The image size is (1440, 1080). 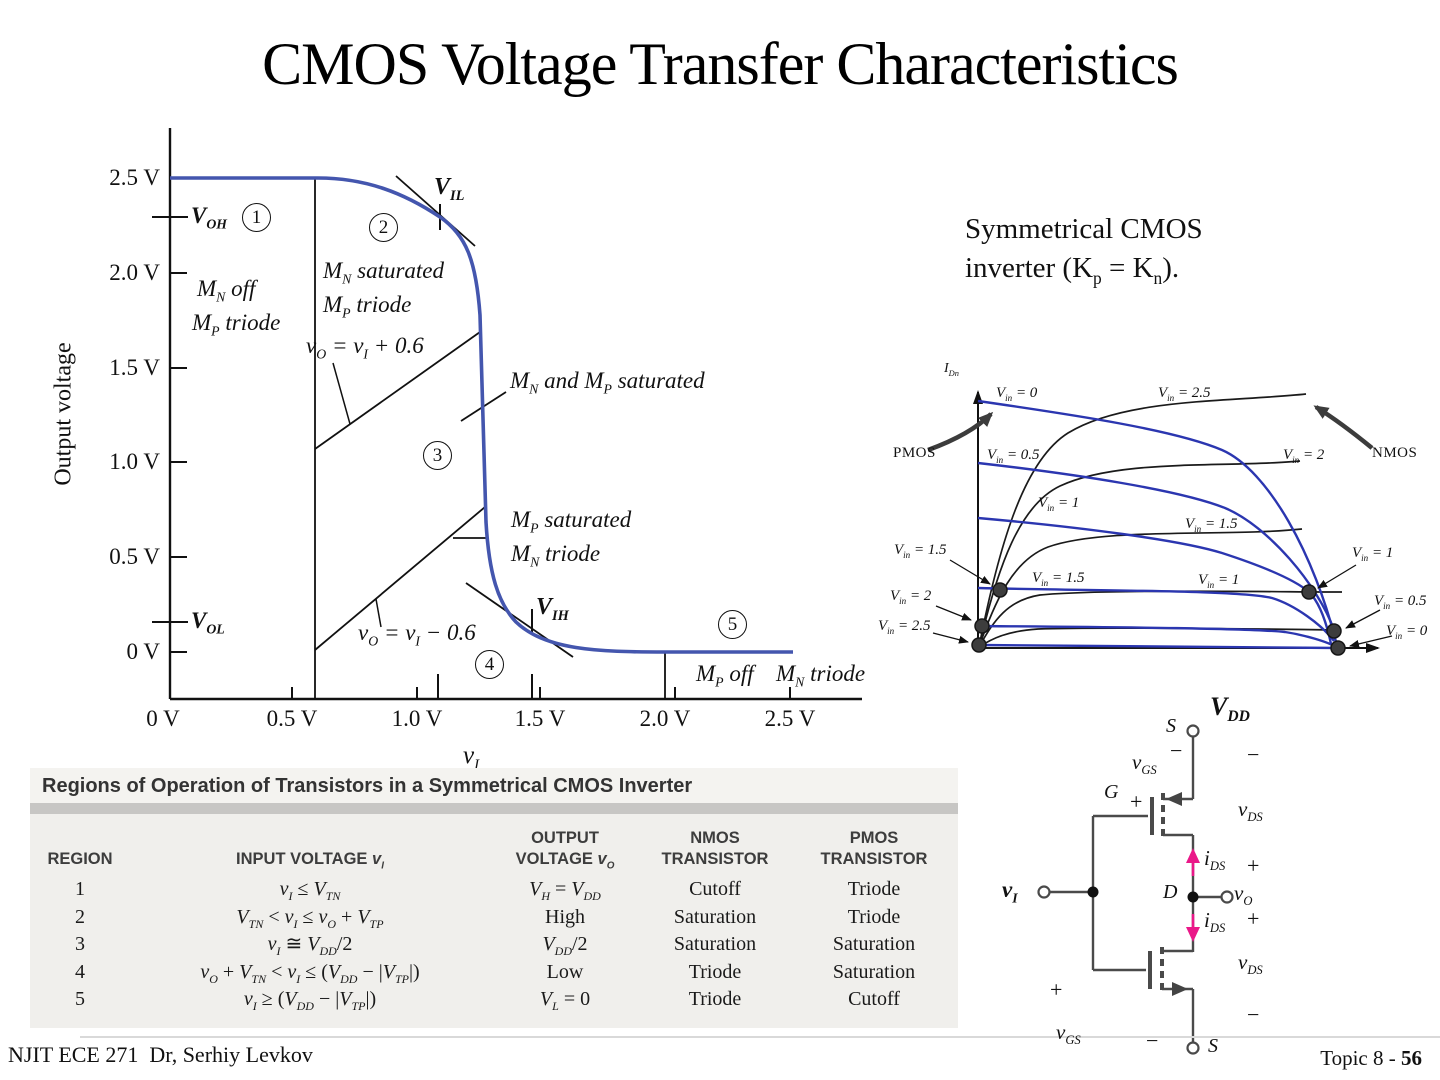 What do you see at coordinates (821, 675) in the screenshot?
I see `vtc-region5-line2: MN triode` at bounding box center [821, 675].